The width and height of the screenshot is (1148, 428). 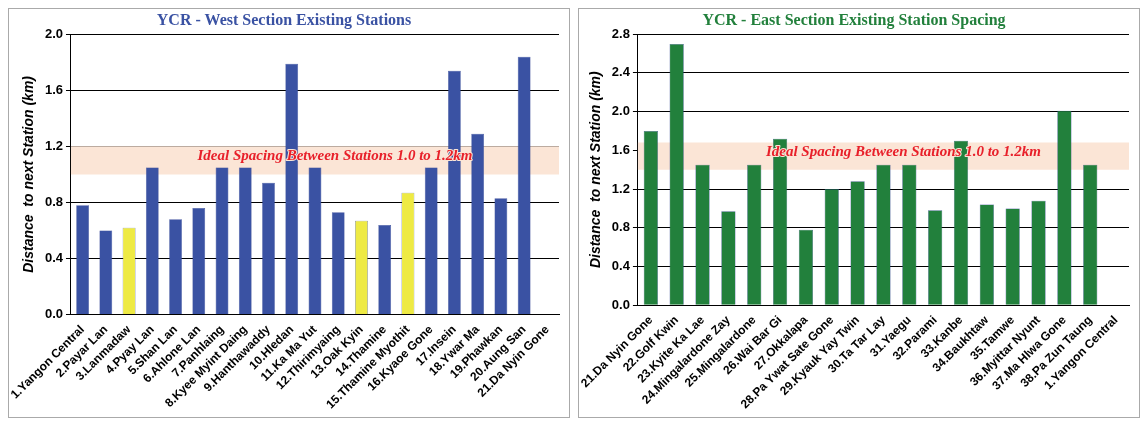 What do you see at coordinates (620, 33) in the screenshot?
I see `y-tick-label: 2.8` at bounding box center [620, 33].